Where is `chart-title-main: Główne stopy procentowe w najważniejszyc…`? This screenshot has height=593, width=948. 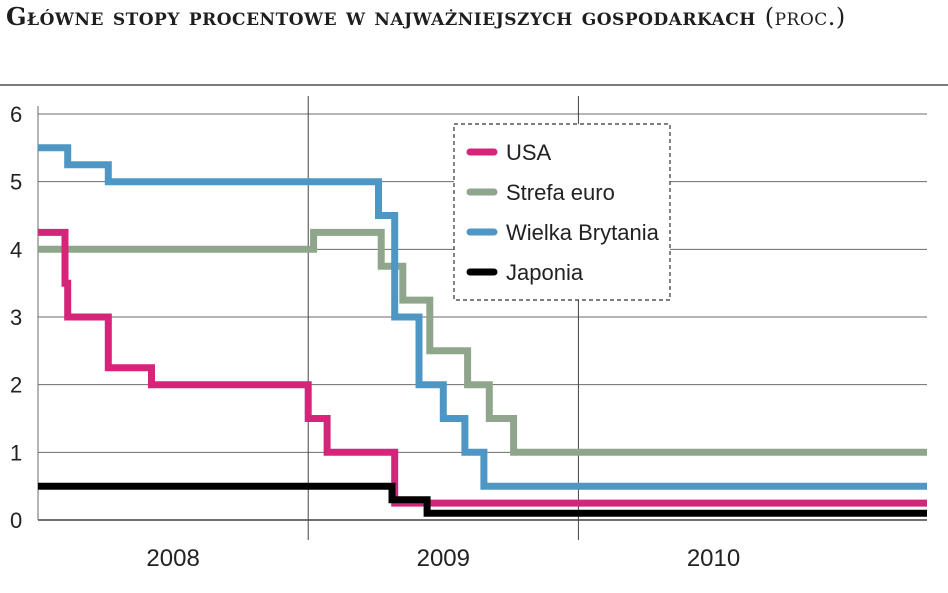 chart-title-main: Główne stopy procentowe w najważniejszyc… is located at coordinates (381, 16).